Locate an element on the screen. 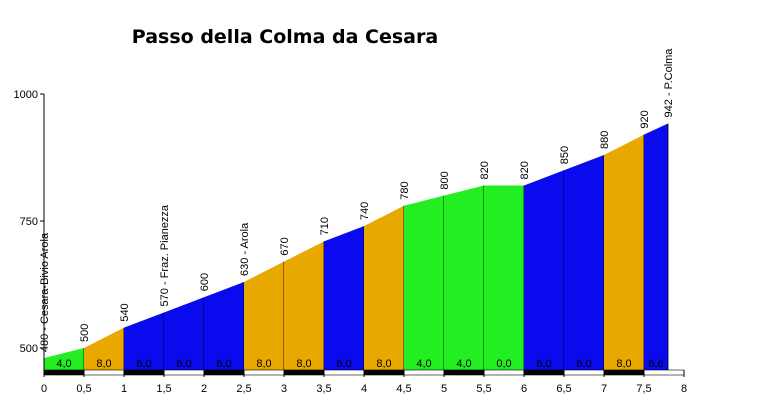  x-tick-label: 8 is located at coordinates (684, 389).